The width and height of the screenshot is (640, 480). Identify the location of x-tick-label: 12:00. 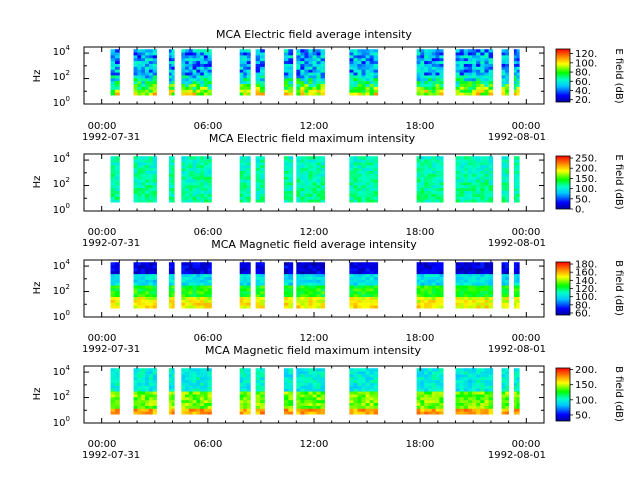
(314, 126).